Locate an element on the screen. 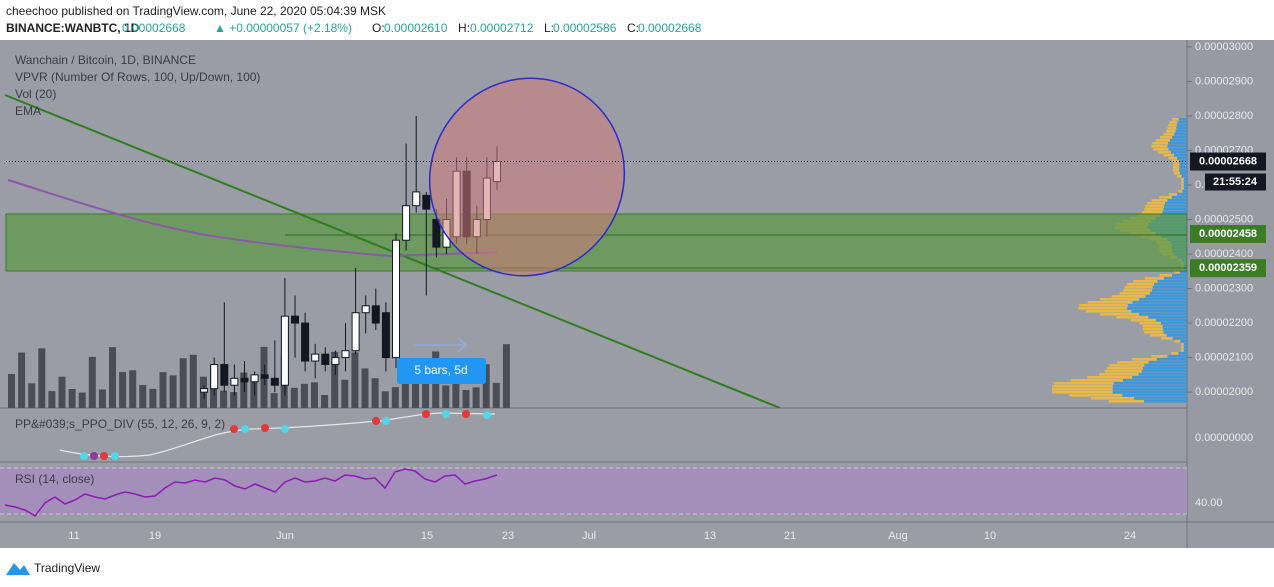  price-axis-background is located at coordinates (1230, 294).